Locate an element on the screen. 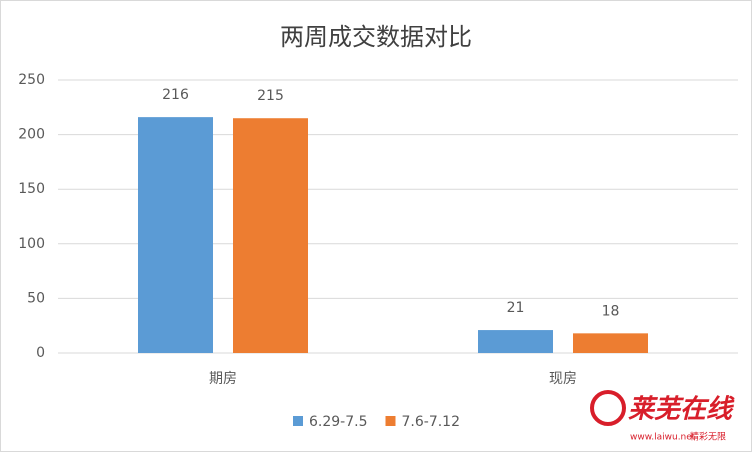 The width and height of the screenshot is (752, 452). y-tick-label: 0 is located at coordinates (40, 353).